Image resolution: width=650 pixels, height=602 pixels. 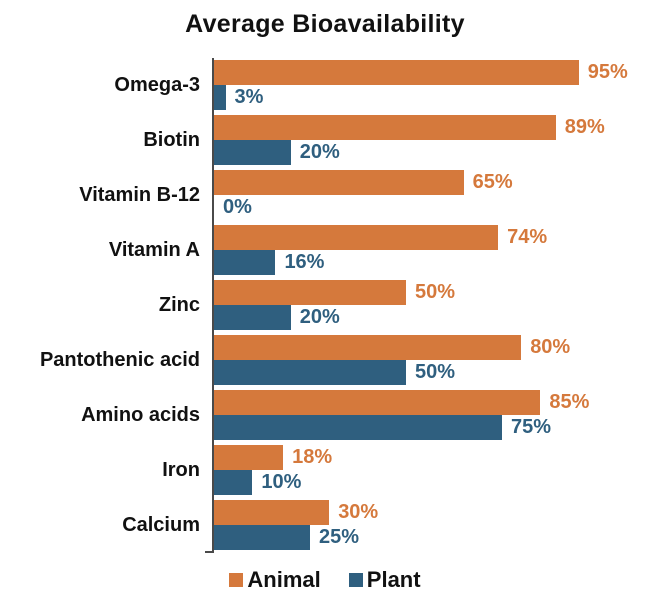 What do you see at coordinates (527, 237) in the screenshot?
I see `animal-value-label: 74%` at bounding box center [527, 237].